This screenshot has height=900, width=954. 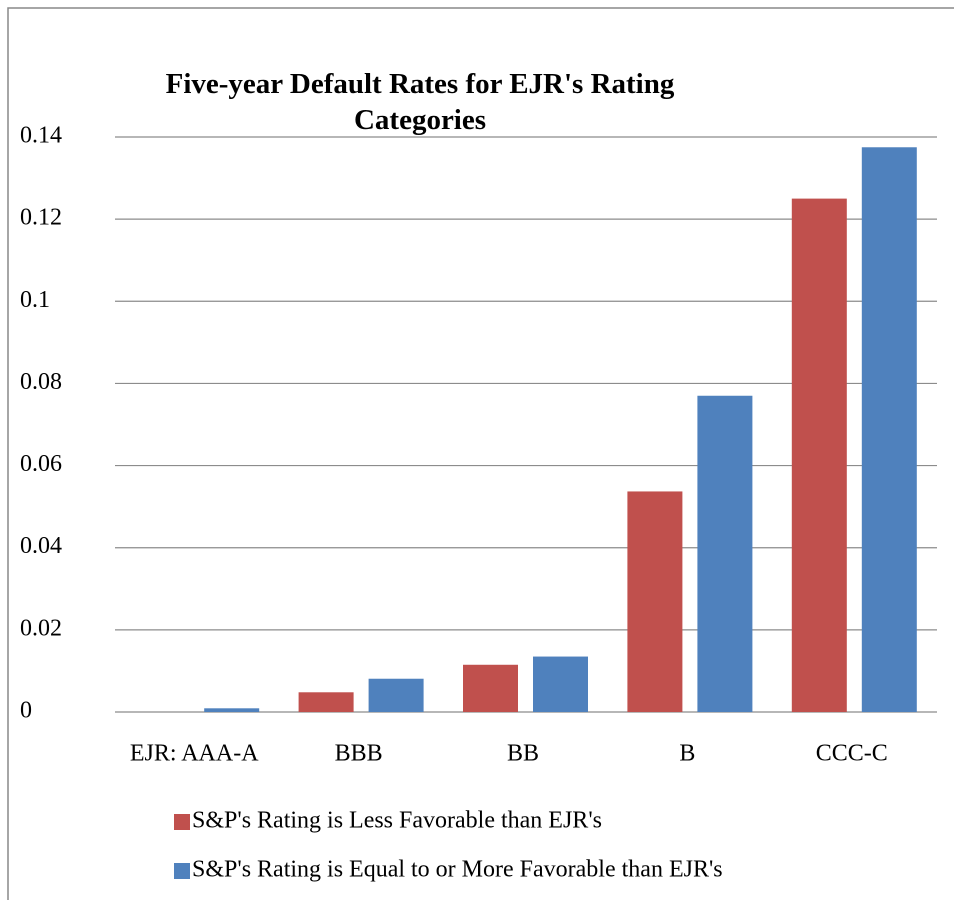 What do you see at coordinates (194, 754) in the screenshot?
I see `x-tick-label: EJR: AAA-A` at bounding box center [194, 754].